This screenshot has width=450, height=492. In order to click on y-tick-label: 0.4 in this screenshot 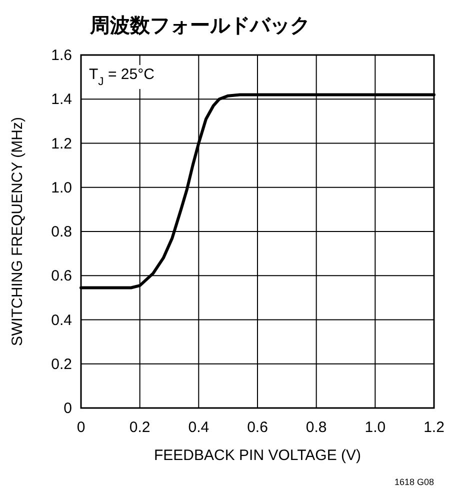, I will do `click(61, 320)`.